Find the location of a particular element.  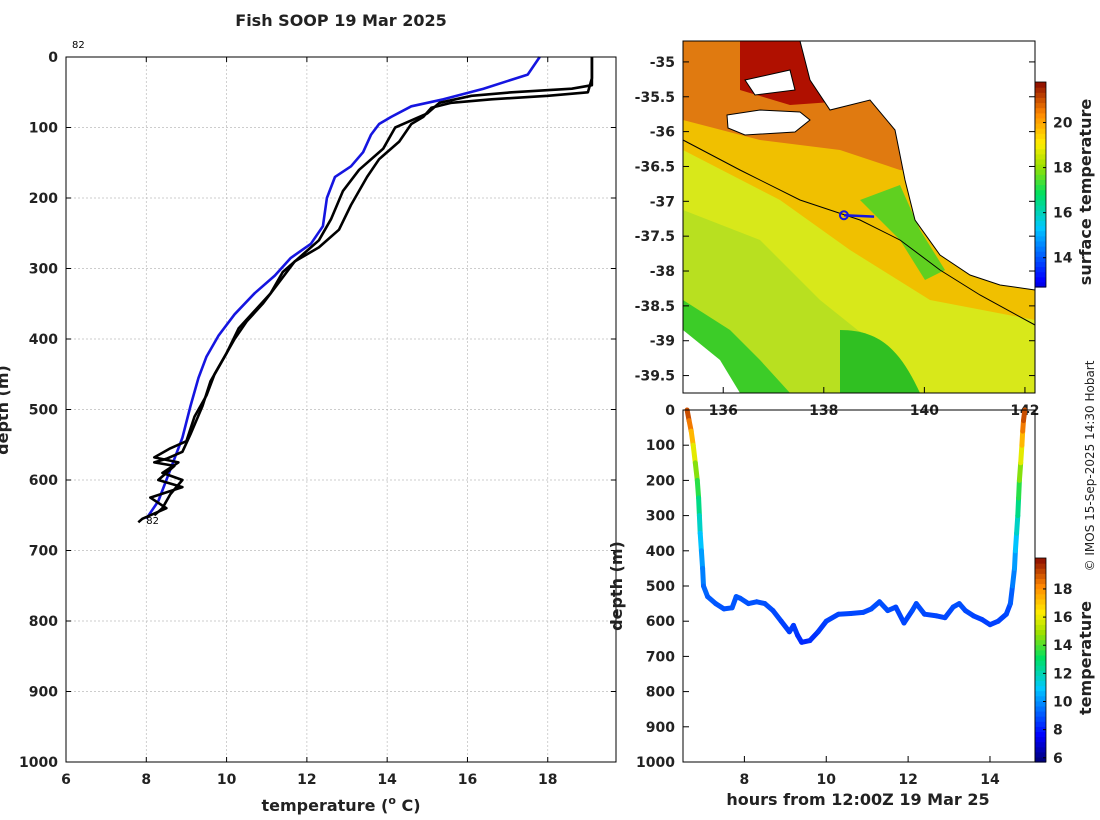

depth-time-y-tick-label: 100 is located at coordinates (660, 446).